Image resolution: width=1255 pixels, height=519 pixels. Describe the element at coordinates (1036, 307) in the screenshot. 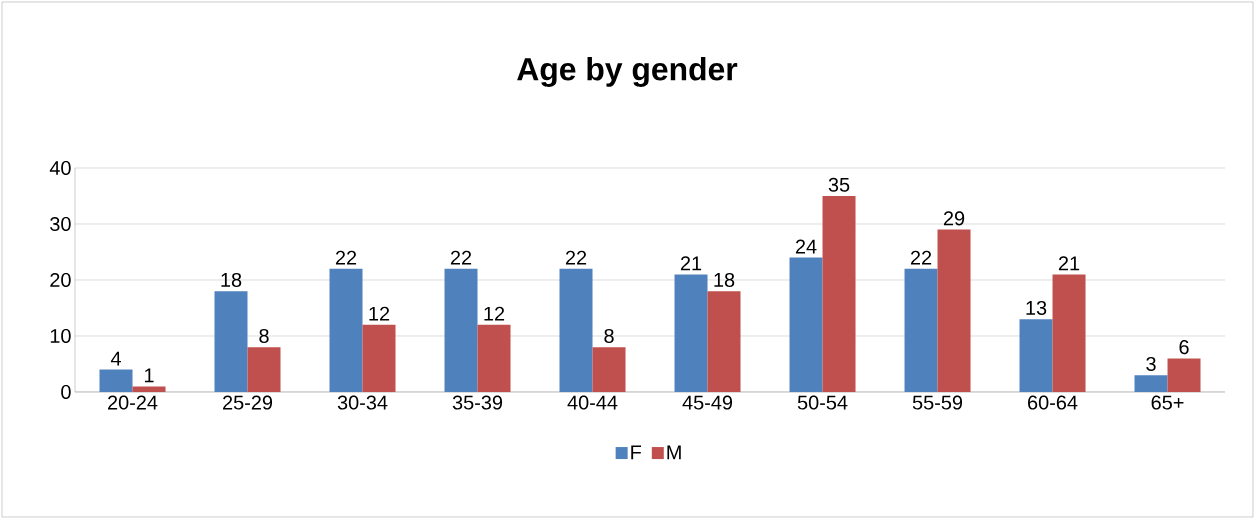

I see `data-label: 13` at that location.